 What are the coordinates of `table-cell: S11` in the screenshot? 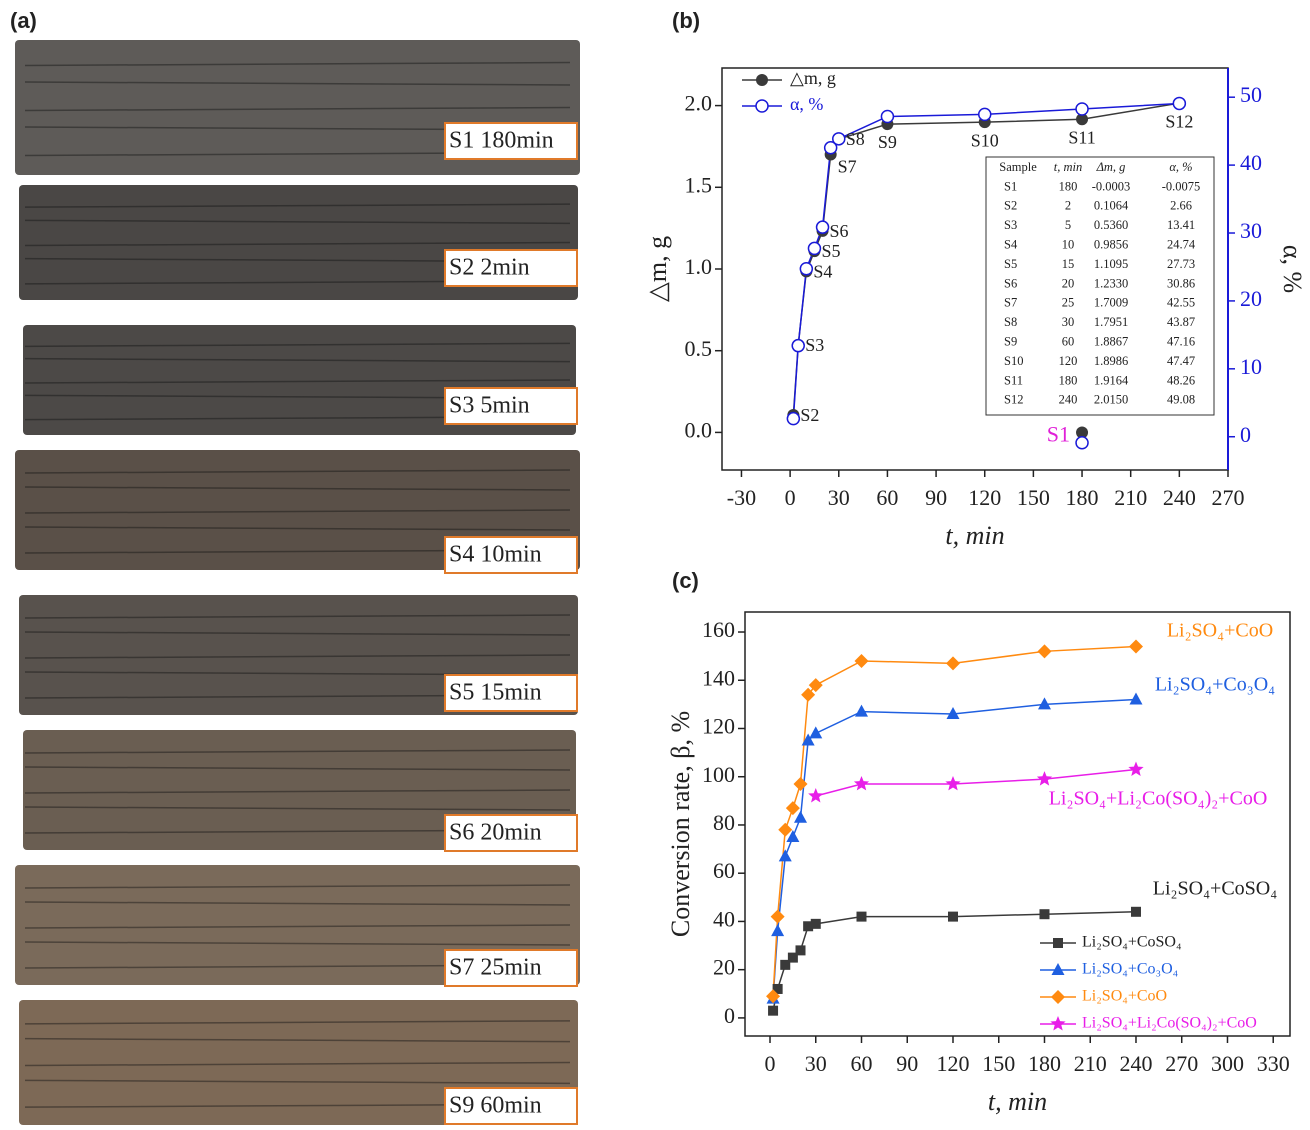 It's located at (1013, 380).